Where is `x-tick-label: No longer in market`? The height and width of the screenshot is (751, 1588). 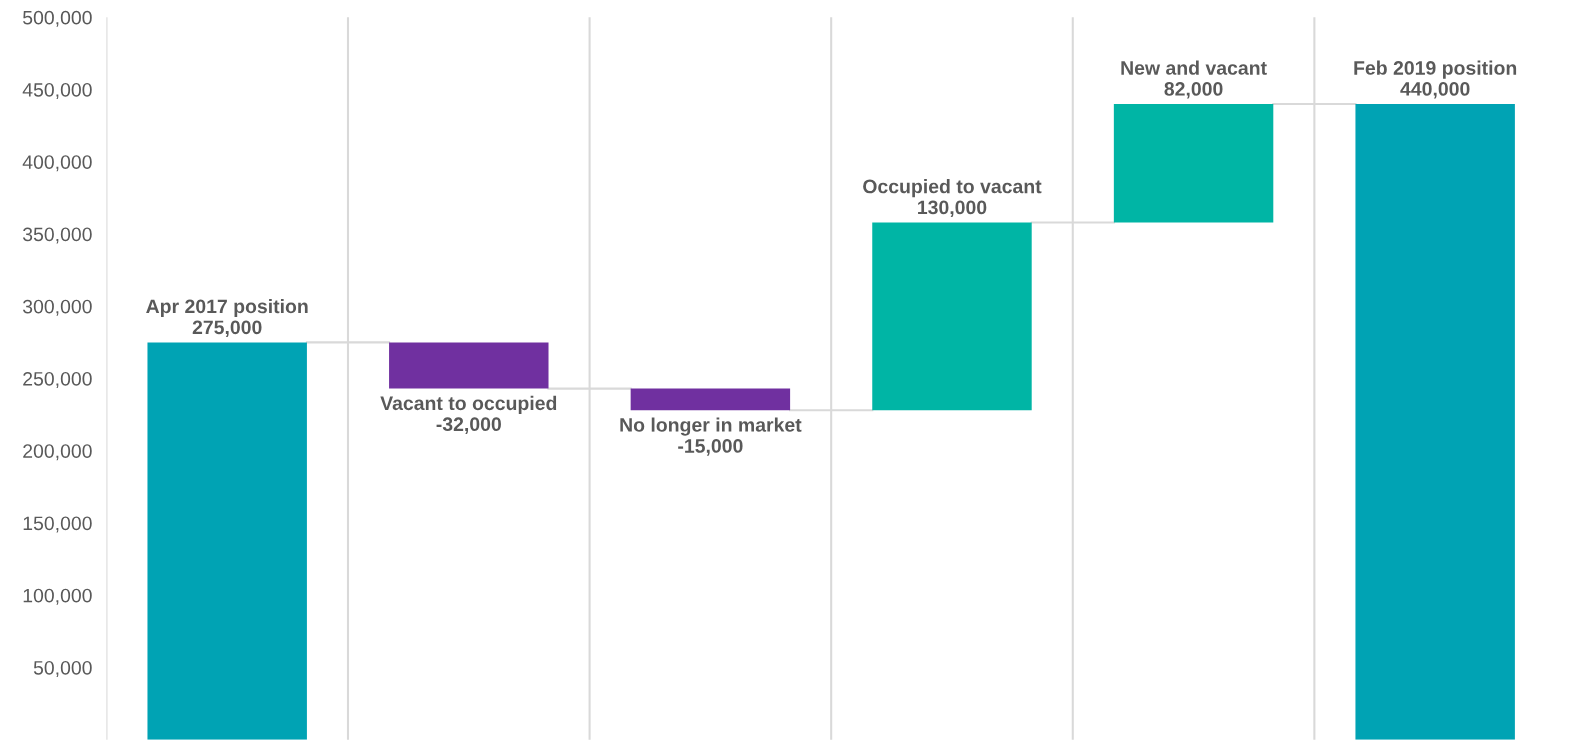 x-tick-label: No longer in market is located at coordinates (711, 426).